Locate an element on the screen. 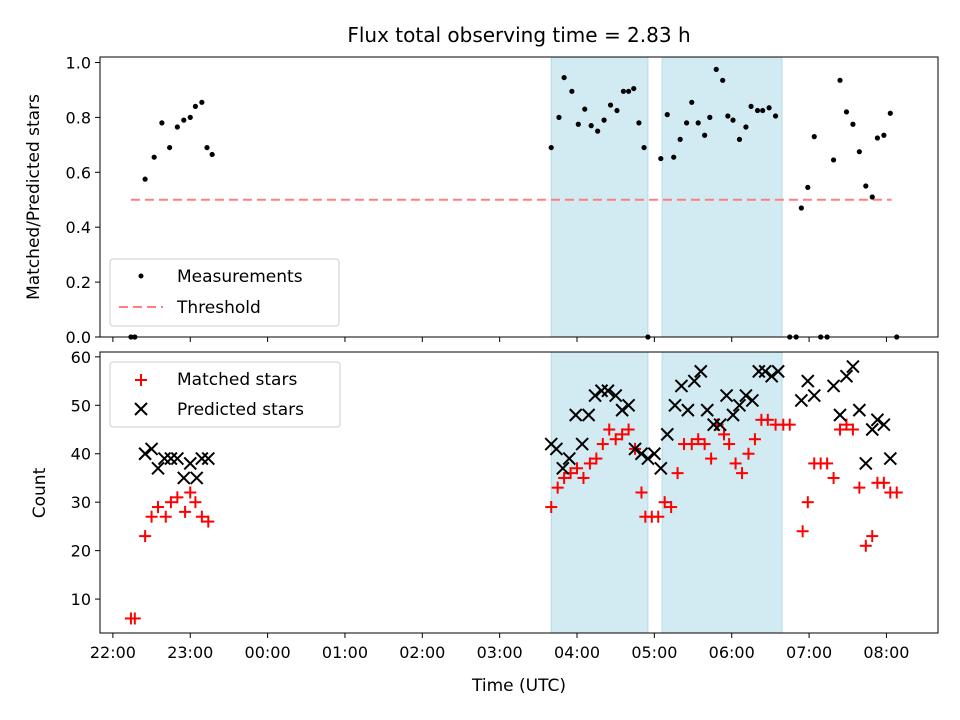 The height and width of the screenshot is (720, 960). x-tick-label: 22:00 is located at coordinates (113, 652).